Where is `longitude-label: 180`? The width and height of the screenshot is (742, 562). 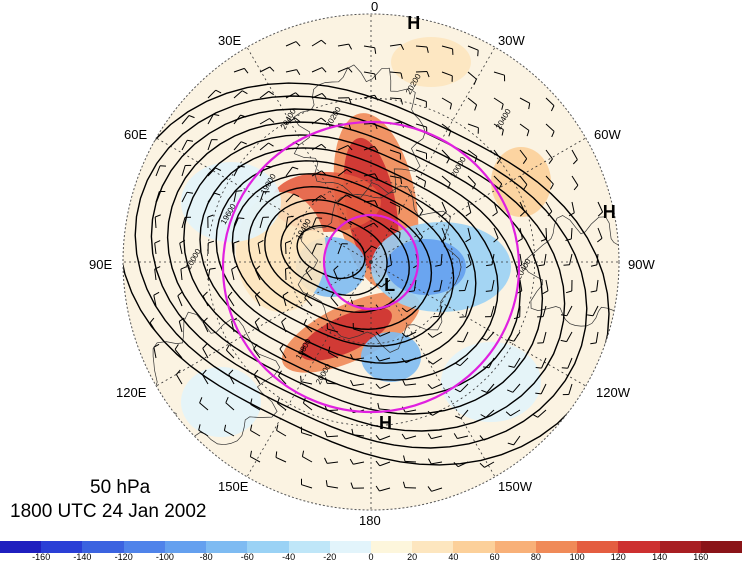 longitude-label: 180 is located at coordinates (370, 520).